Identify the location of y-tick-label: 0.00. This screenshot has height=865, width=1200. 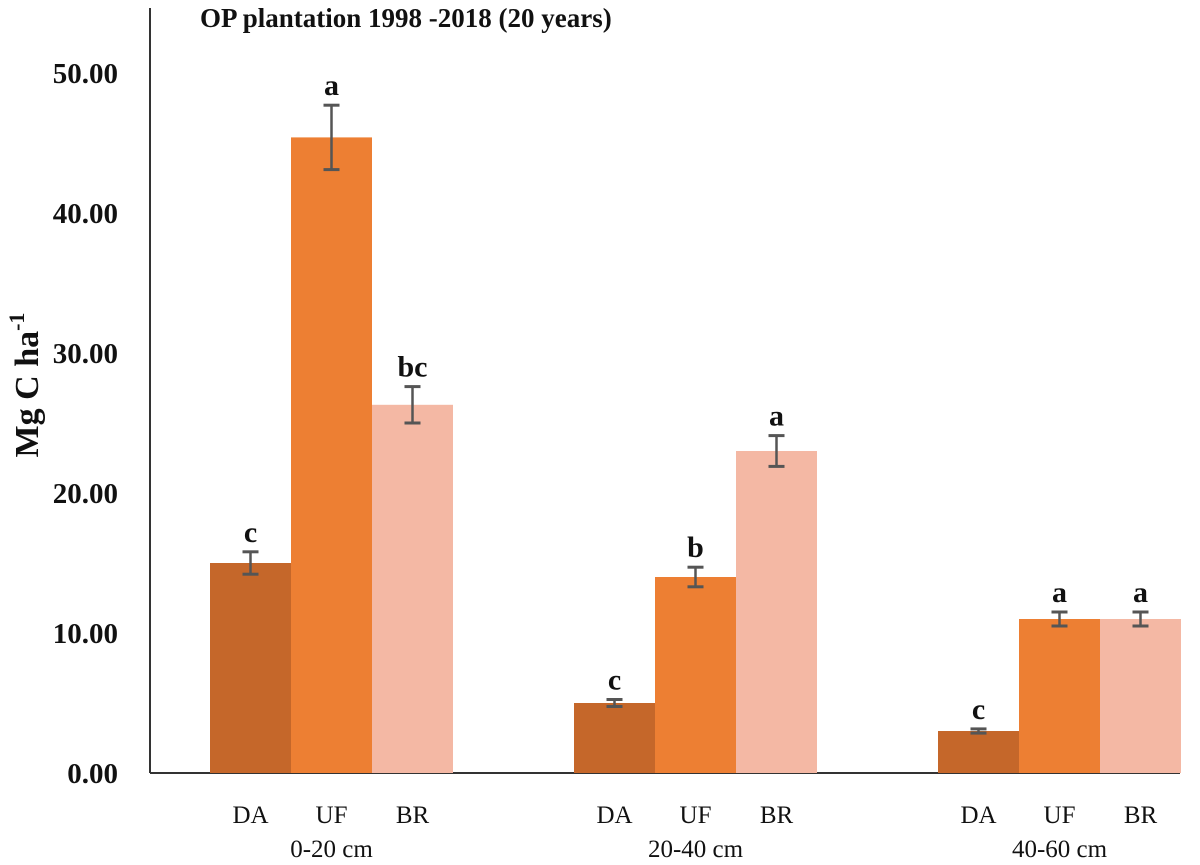
(92, 774).